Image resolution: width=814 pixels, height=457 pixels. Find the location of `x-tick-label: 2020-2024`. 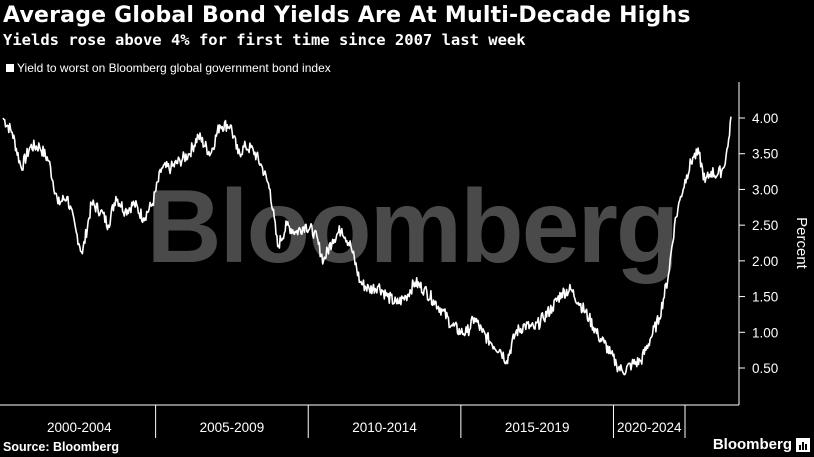

x-tick-label: 2020-2024 is located at coordinates (649, 427).